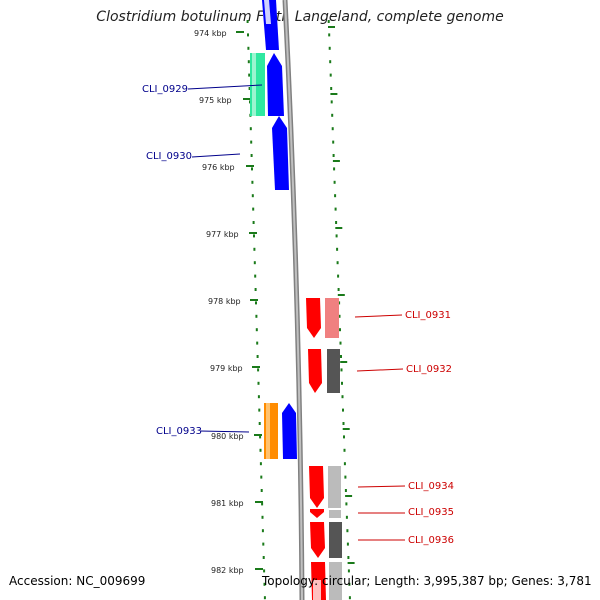 This screenshot has width=600, height=600. I want to click on ruler-label: 977 kbp, so click(222, 234).